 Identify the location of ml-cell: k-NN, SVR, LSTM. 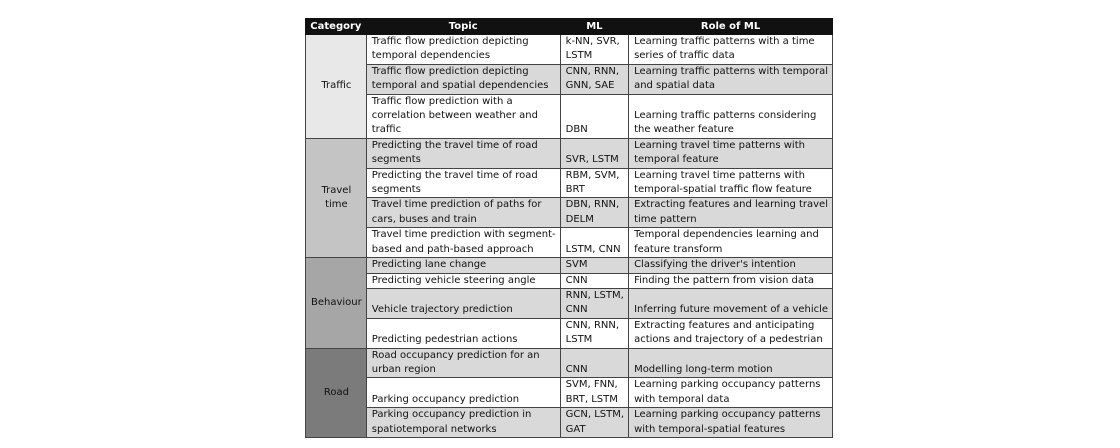
(594, 49).